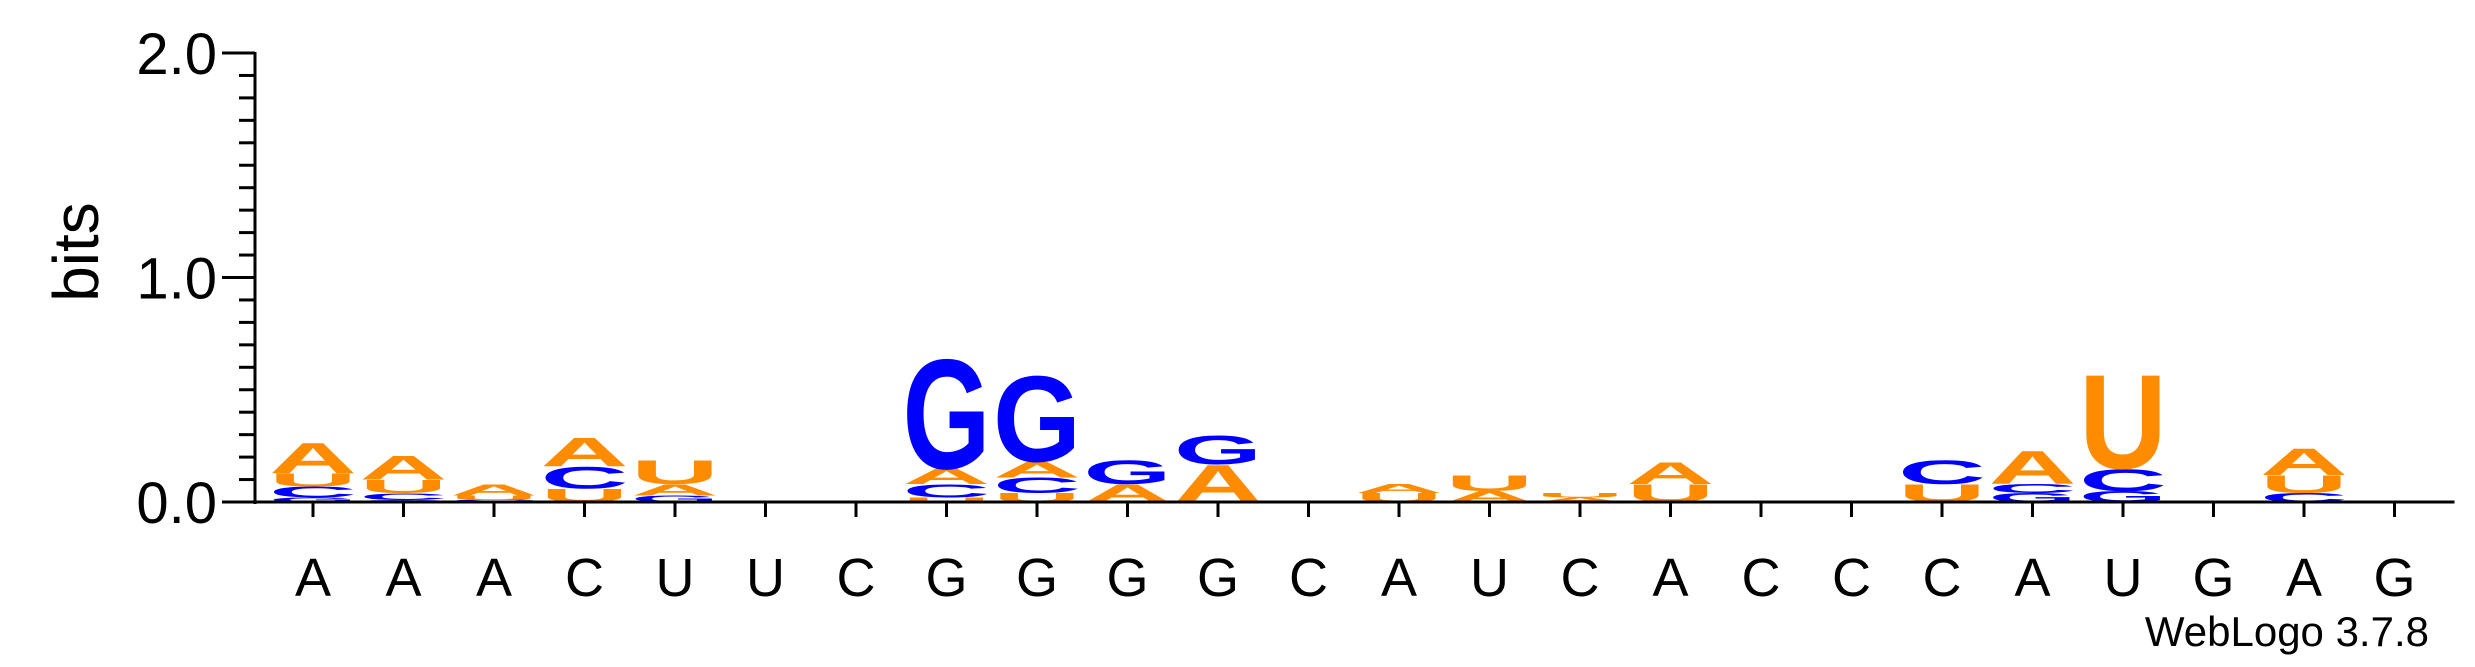 The image size is (2475, 667). Describe the element at coordinates (176, 503) in the screenshot. I see `y-tick-label: 0.0` at that location.